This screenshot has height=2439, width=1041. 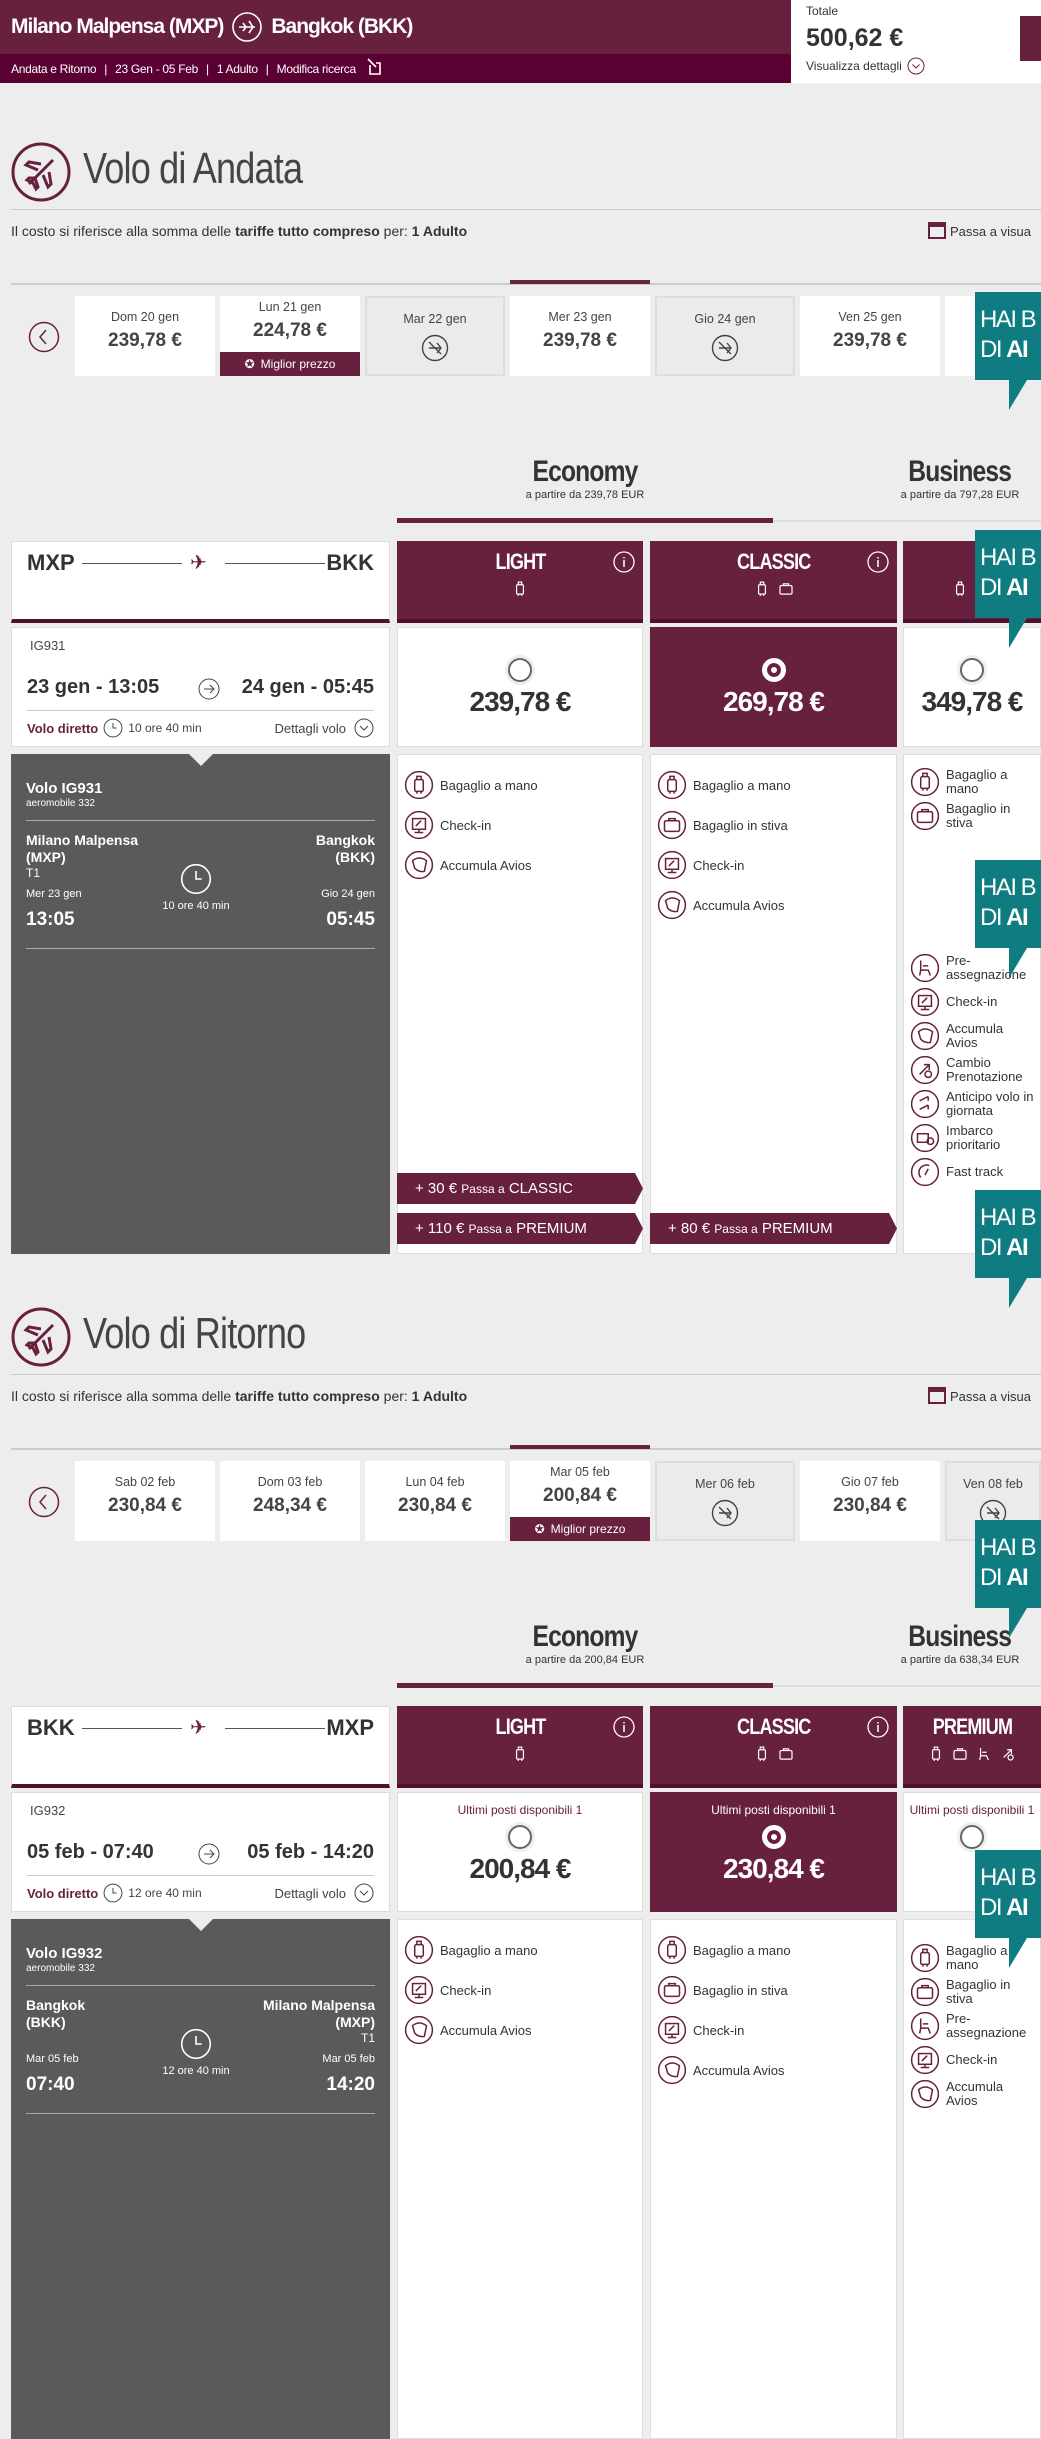 I want to click on upgrade-button: + 80 € Passa a PREMIUM, so click(x=773, y=1228).